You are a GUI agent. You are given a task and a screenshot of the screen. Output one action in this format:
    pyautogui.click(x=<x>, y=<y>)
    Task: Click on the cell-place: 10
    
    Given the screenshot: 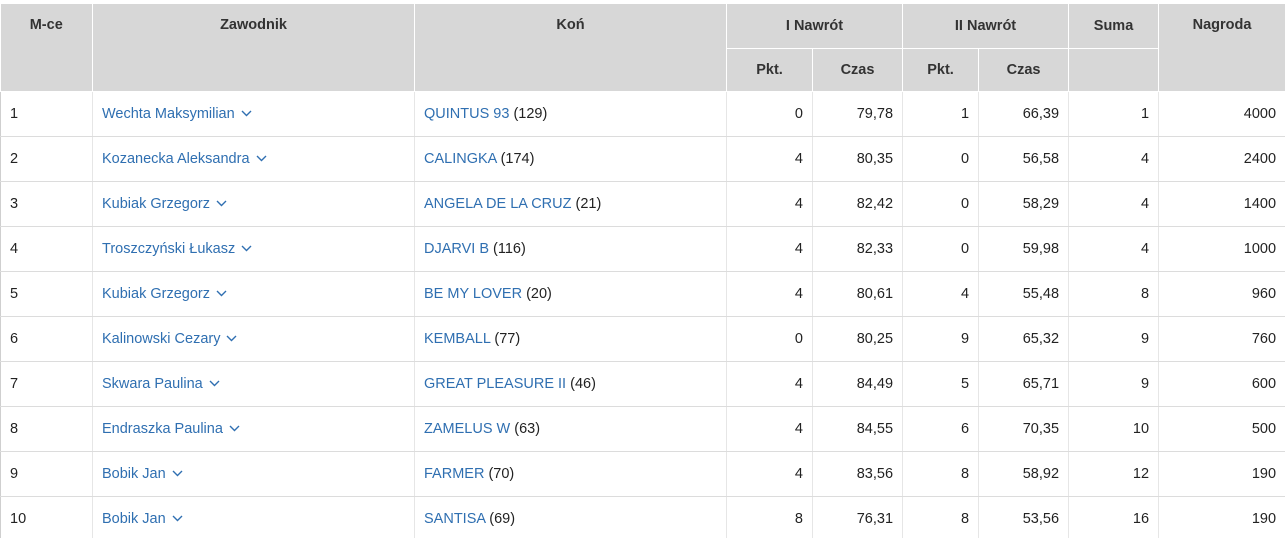 What is the action you would take?
    pyautogui.click(x=46, y=517)
    